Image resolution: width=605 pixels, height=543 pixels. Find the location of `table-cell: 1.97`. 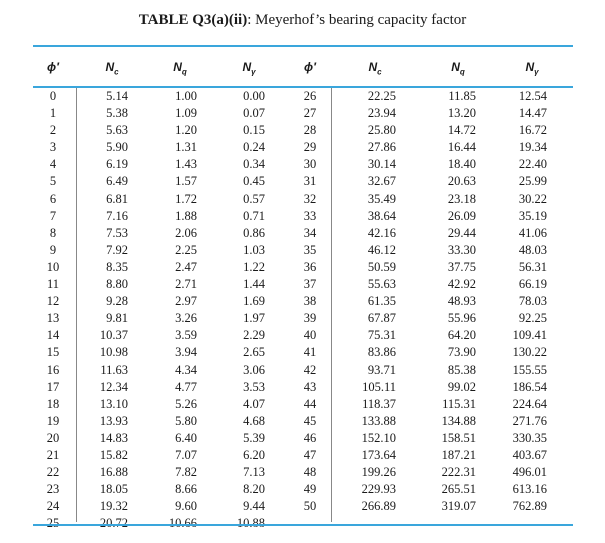

table-cell: 1.97 is located at coordinates (254, 318).